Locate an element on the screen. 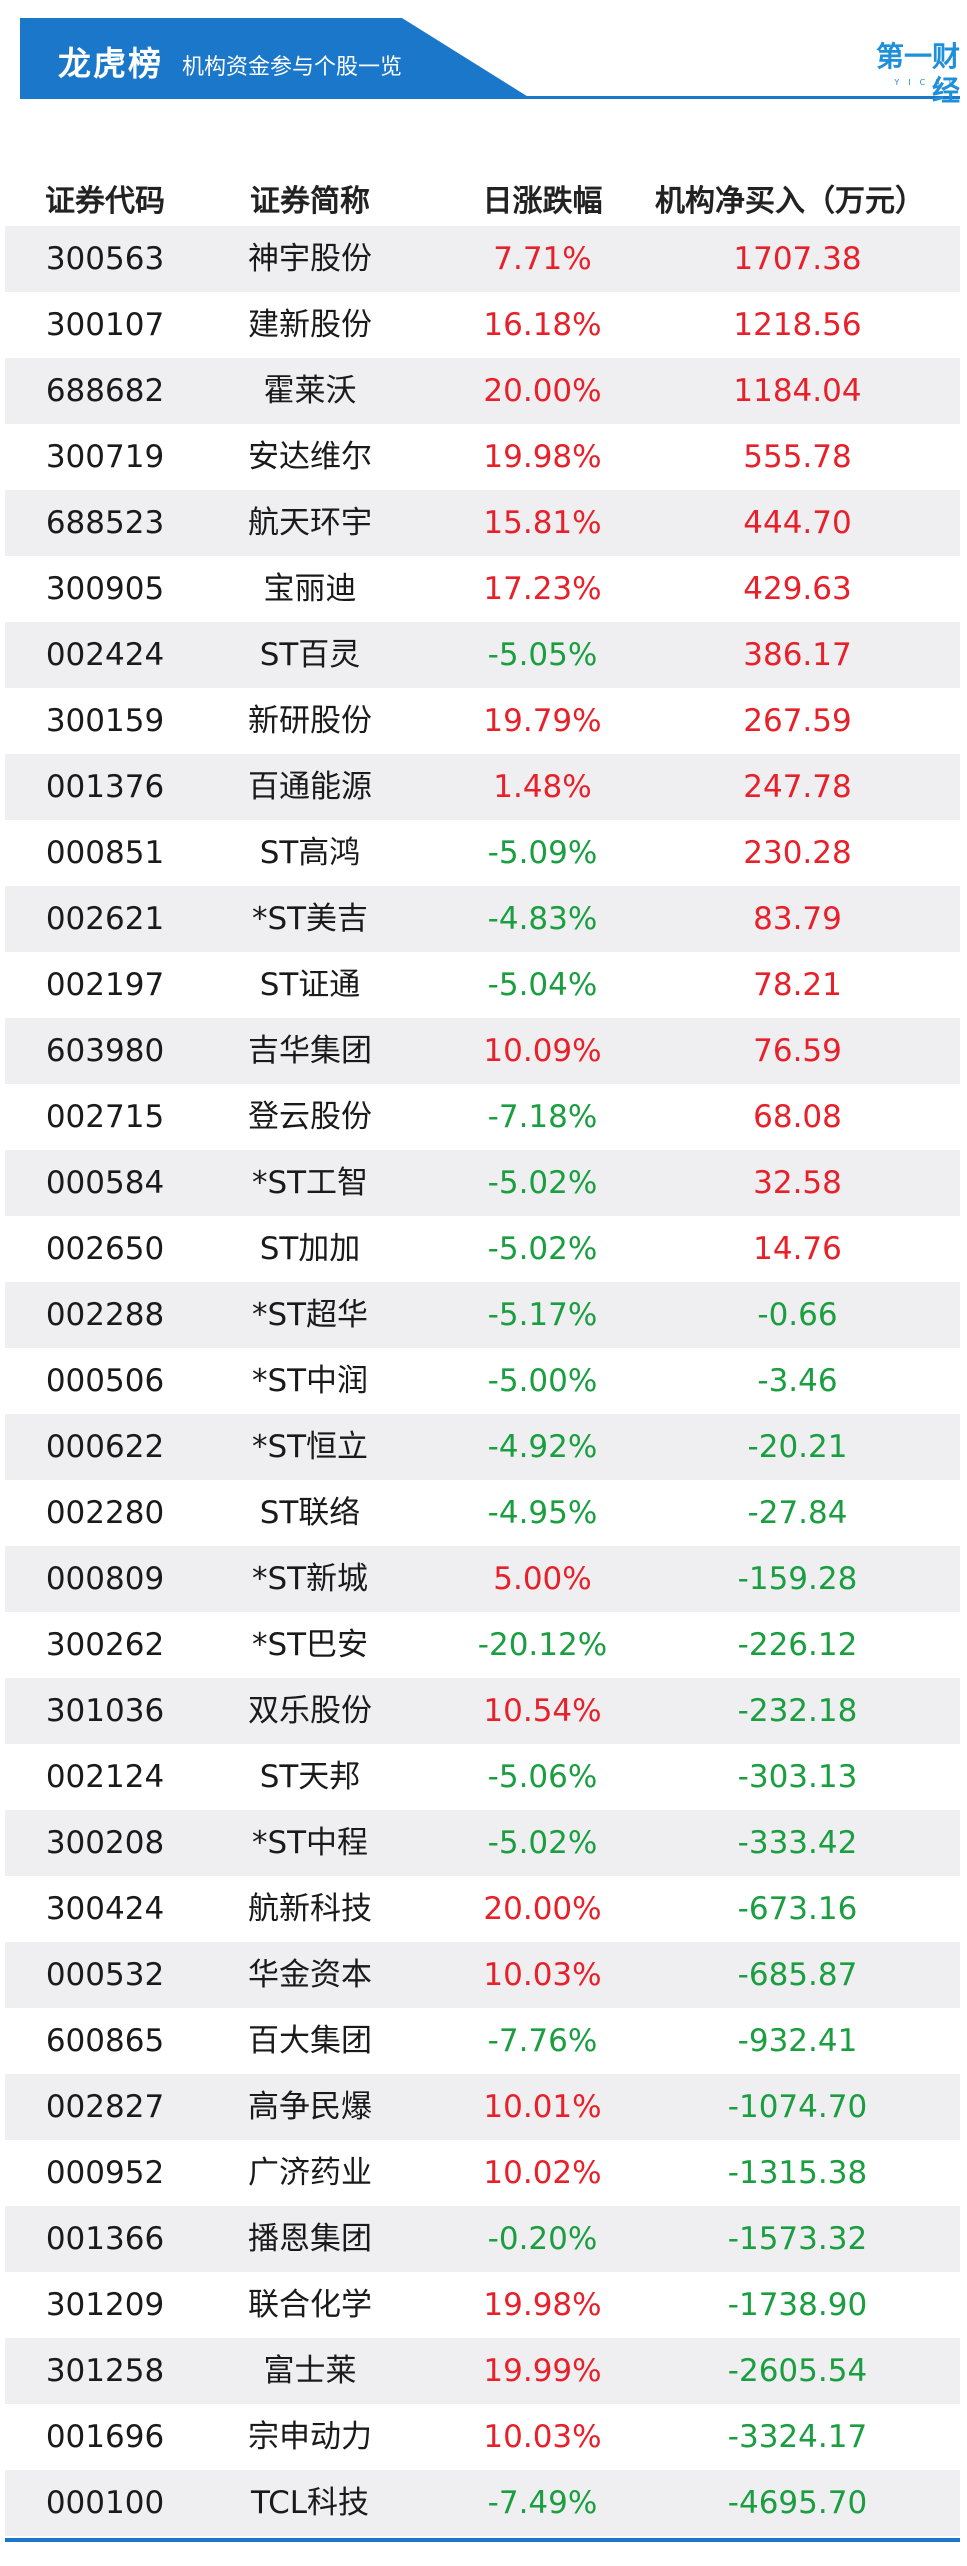 Image resolution: width=967 pixels, height=2566 pixels. stock-name: 登云股份 is located at coordinates (310, 1117).